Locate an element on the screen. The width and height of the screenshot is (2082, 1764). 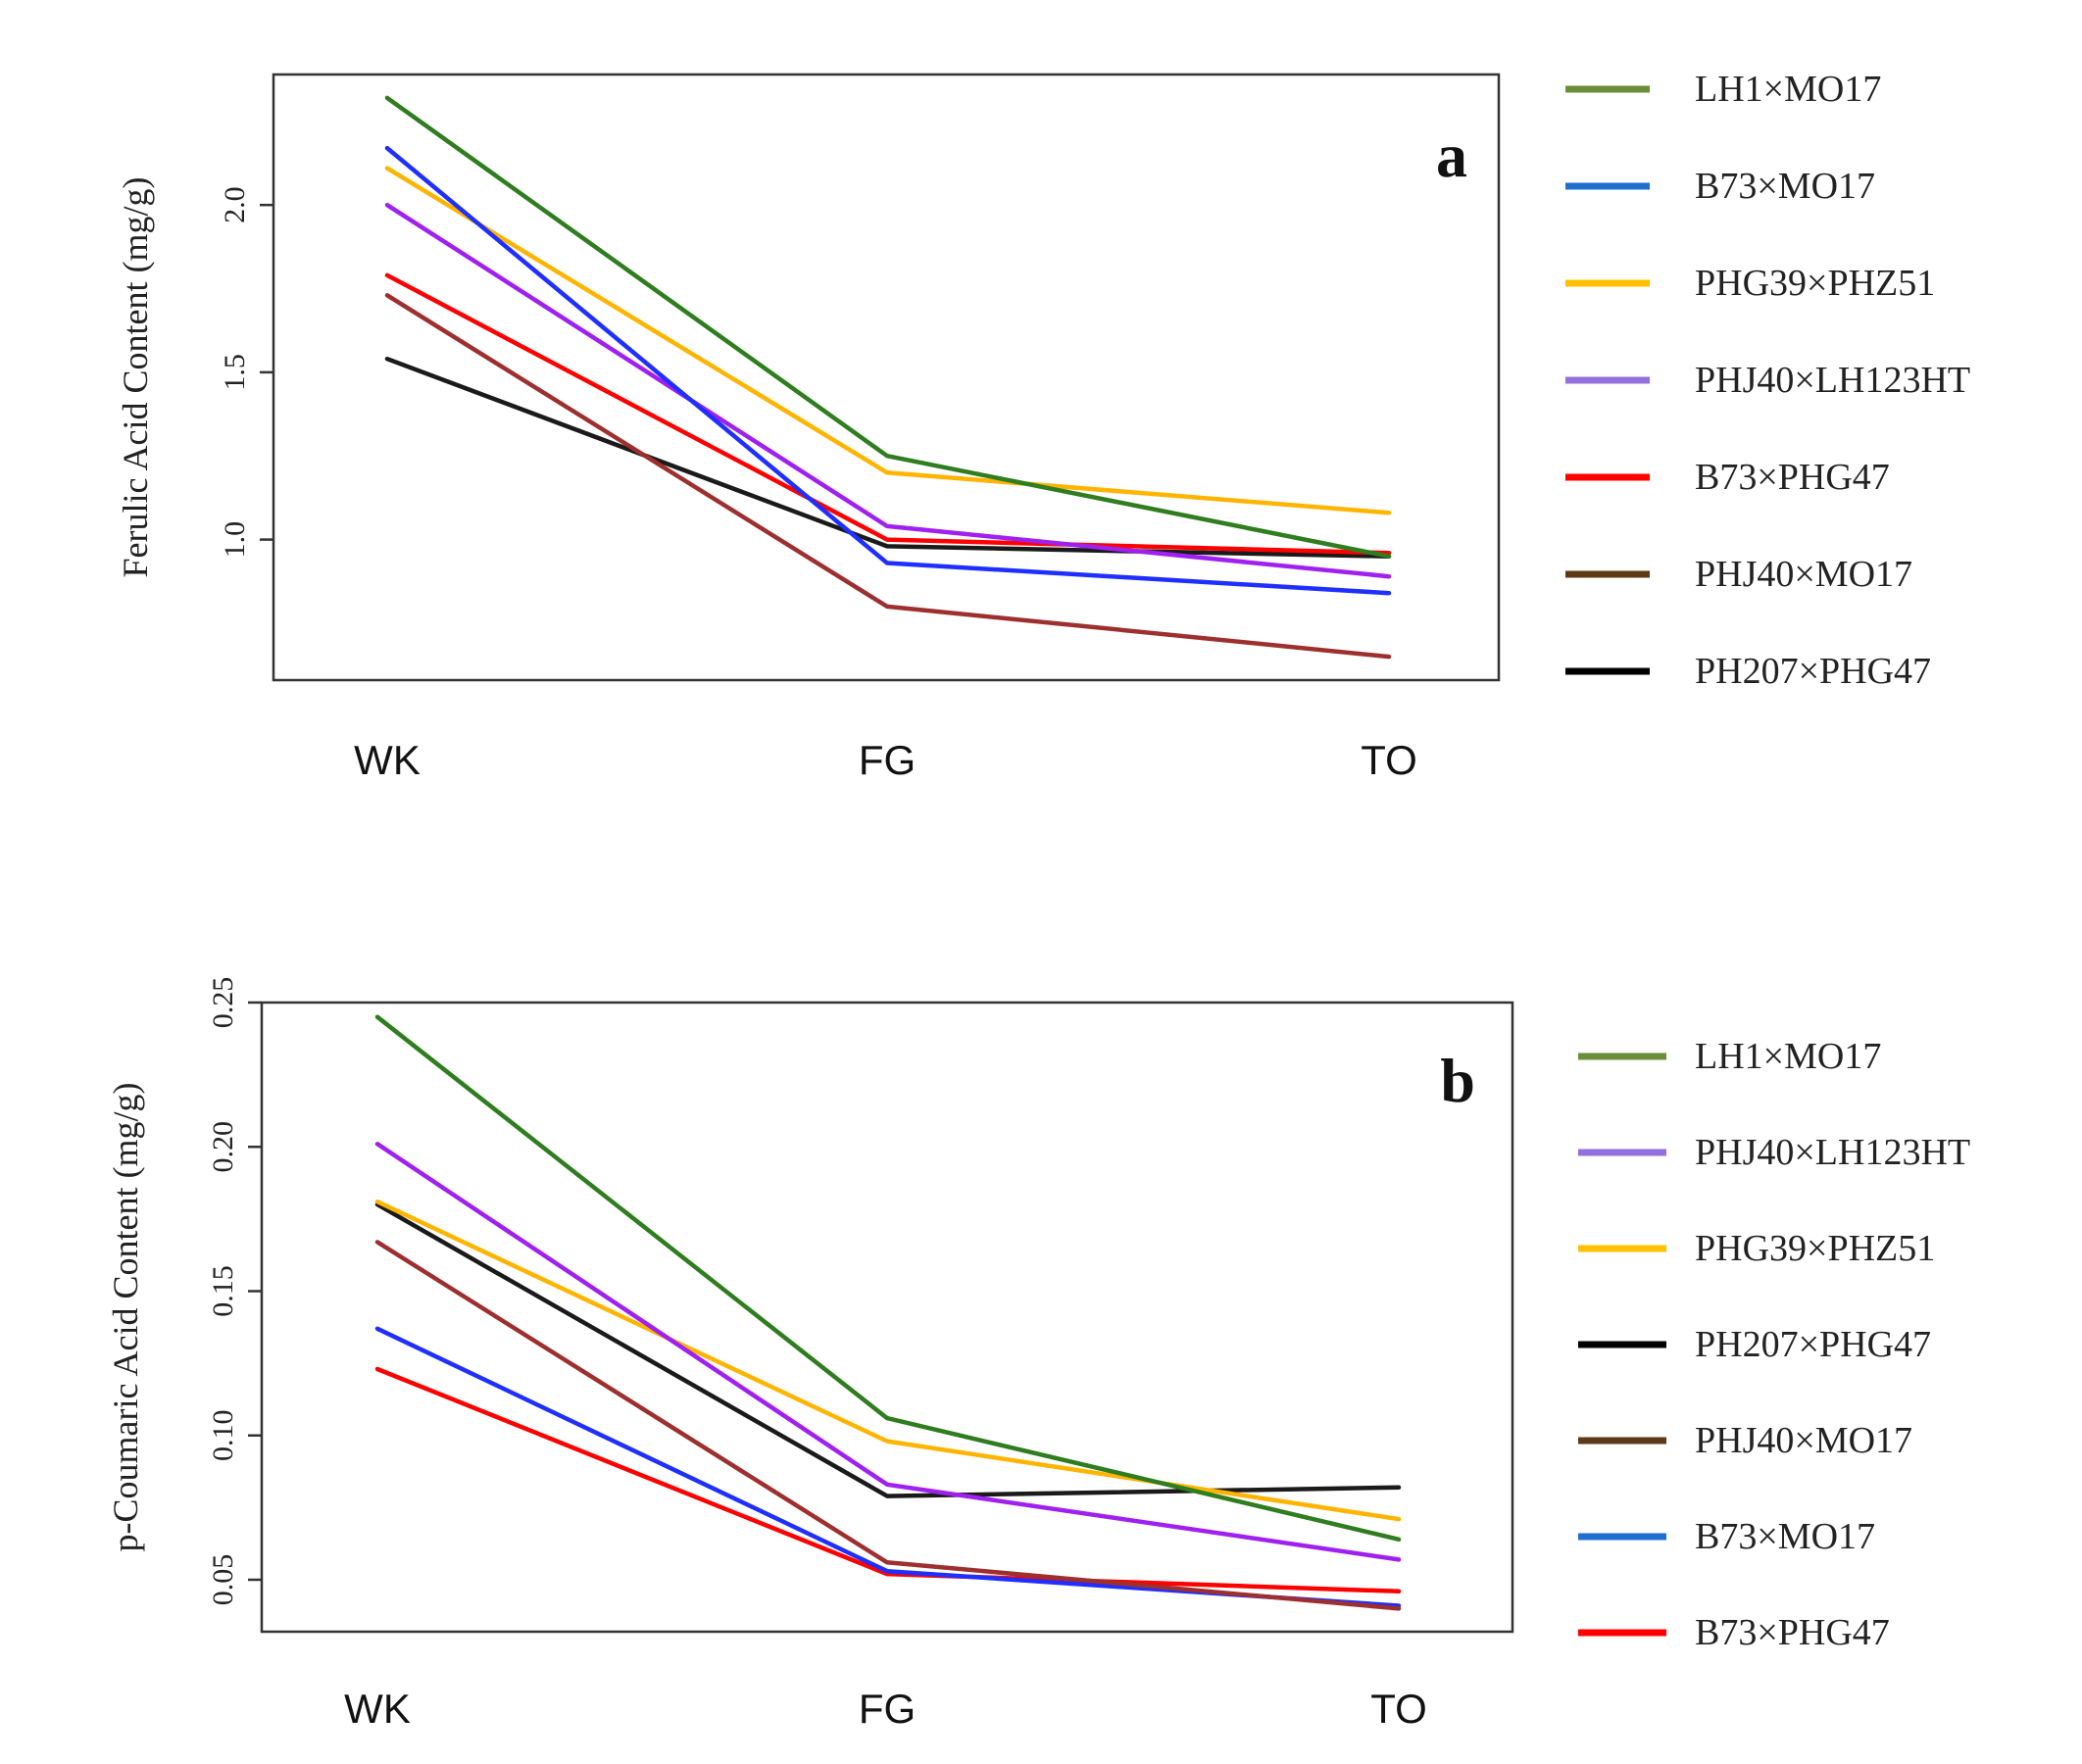
y-tick-label: 0.05 is located at coordinates (223, 1580).